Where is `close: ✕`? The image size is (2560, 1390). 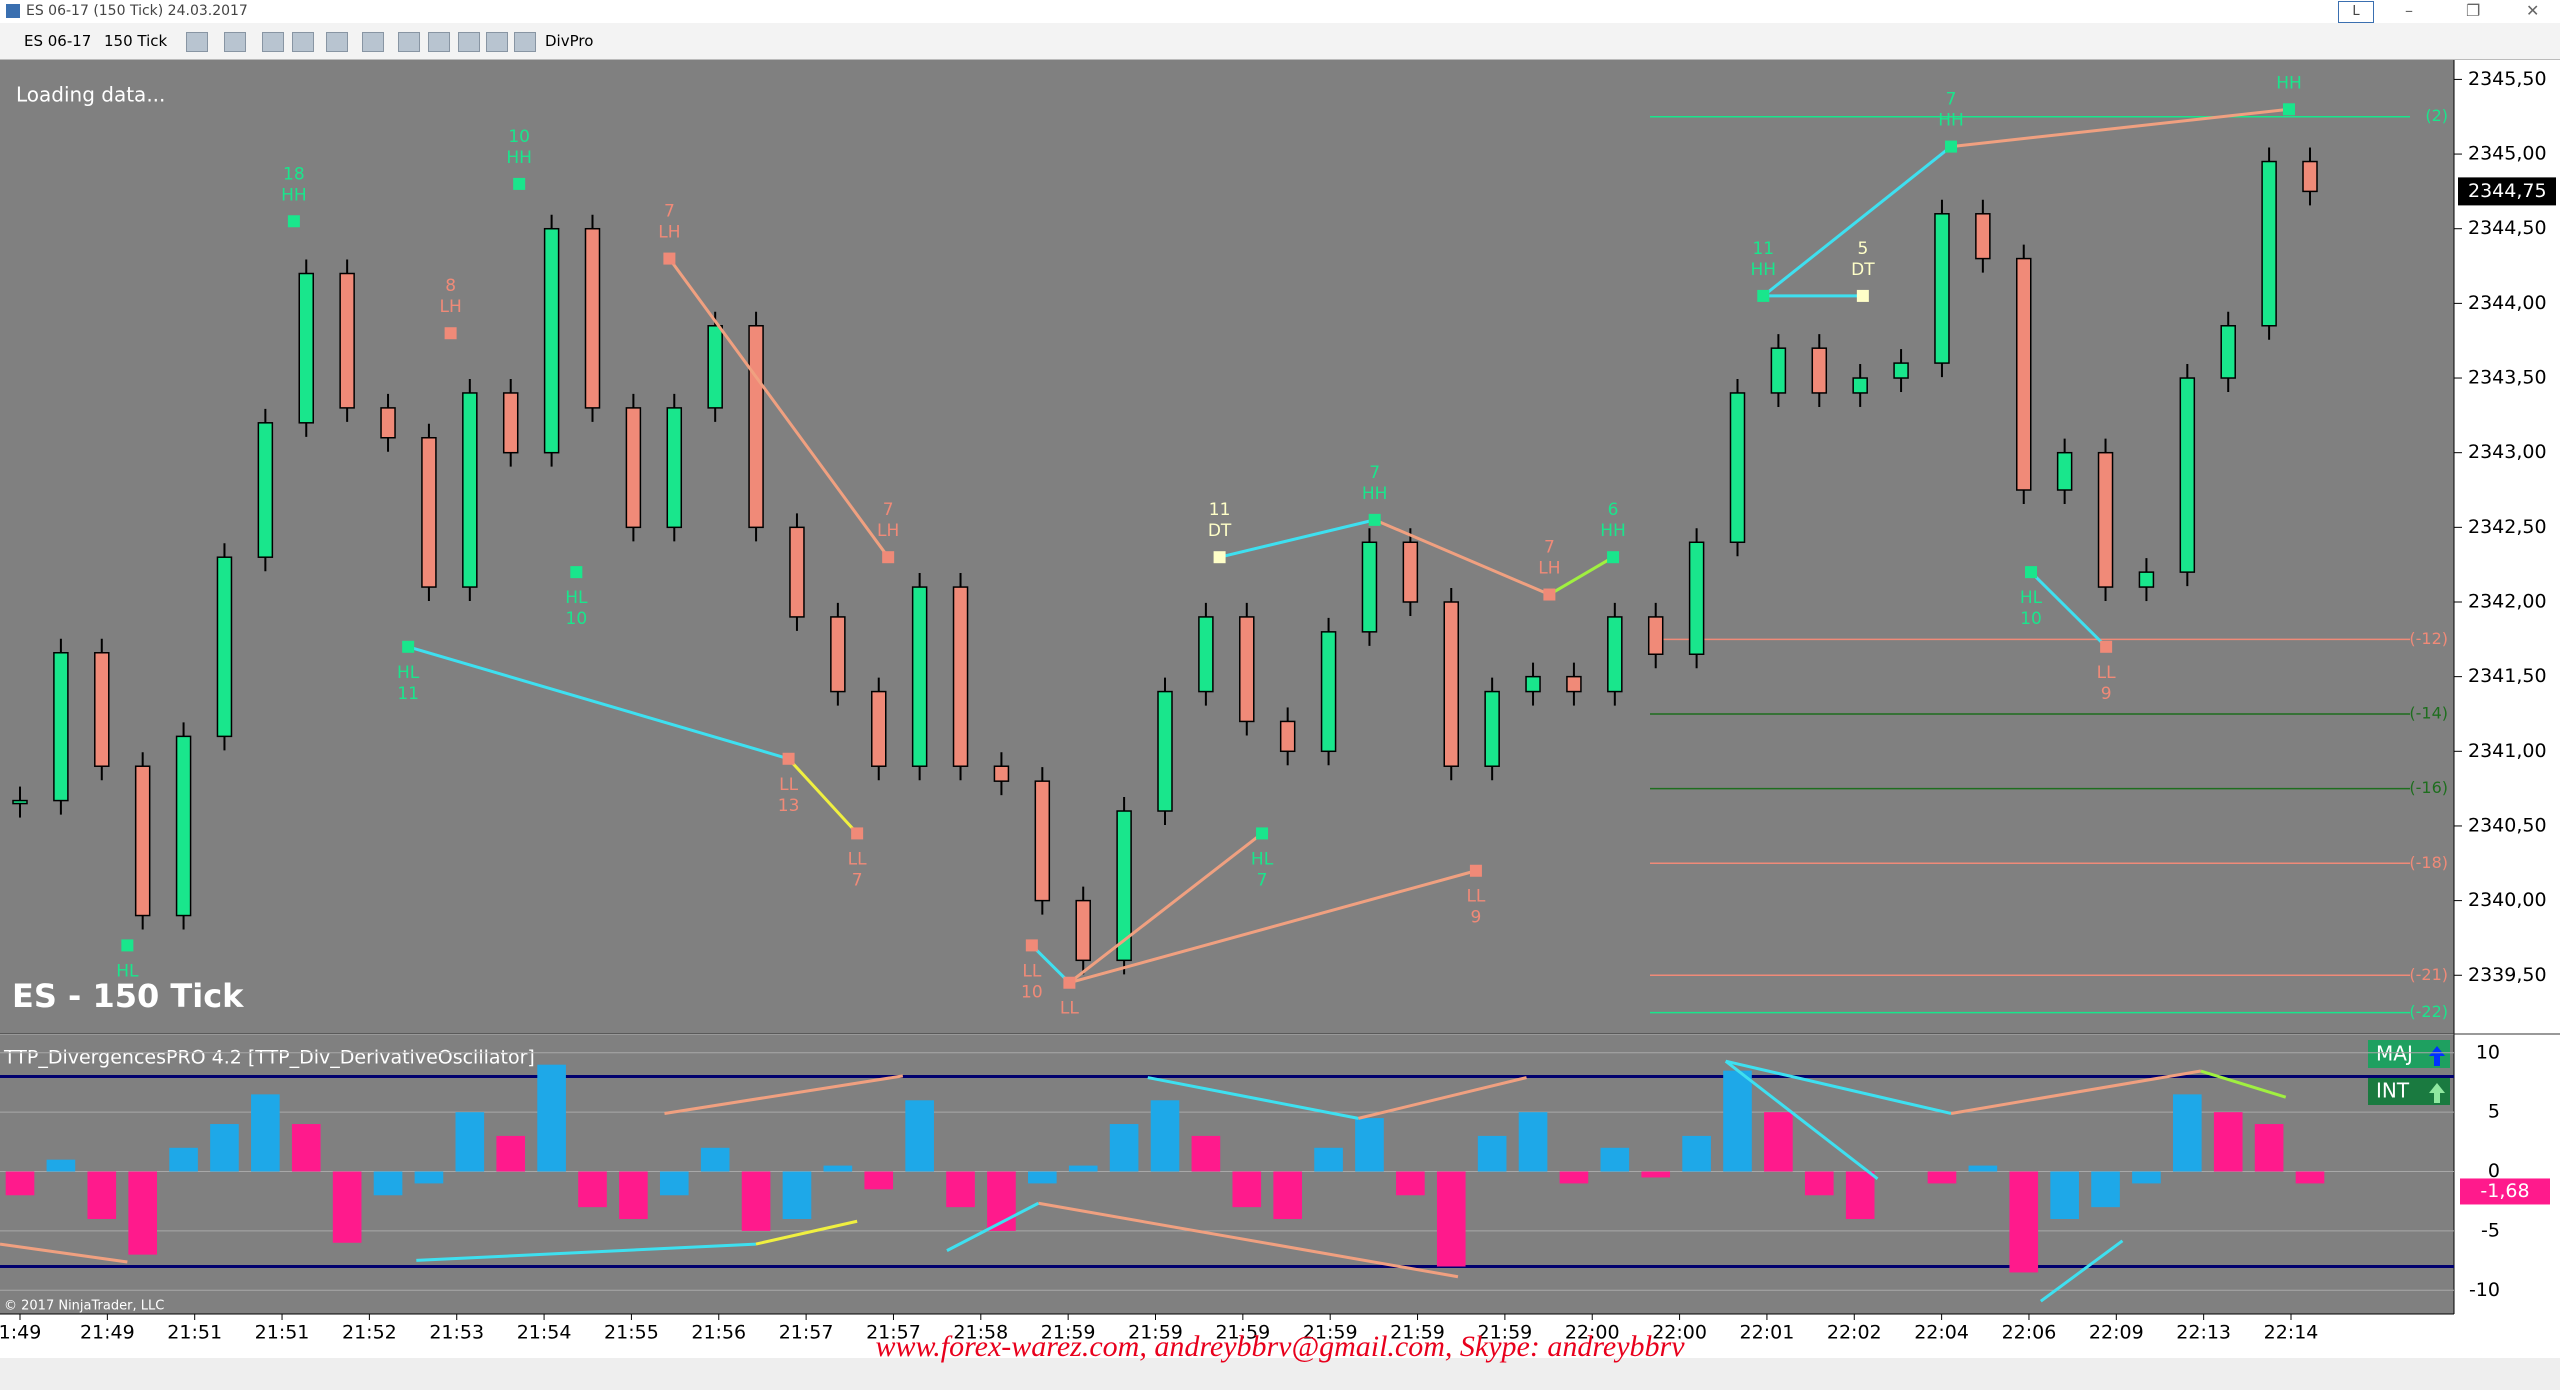 close: ✕ is located at coordinates (2533, 10).